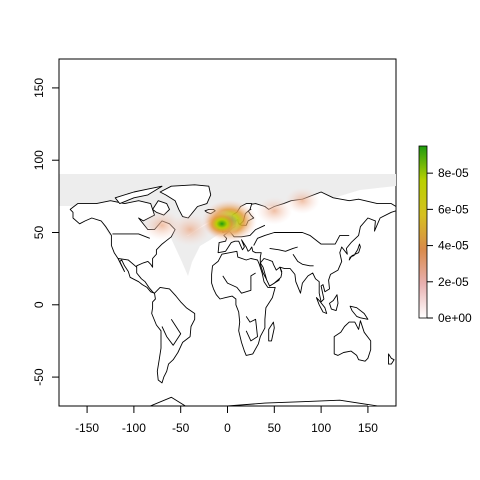 This screenshot has height=480, width=480. What do you see at coordinates (185, 201) in the screenshot?
I see `land-greenland` at bounding box center [185, 201].